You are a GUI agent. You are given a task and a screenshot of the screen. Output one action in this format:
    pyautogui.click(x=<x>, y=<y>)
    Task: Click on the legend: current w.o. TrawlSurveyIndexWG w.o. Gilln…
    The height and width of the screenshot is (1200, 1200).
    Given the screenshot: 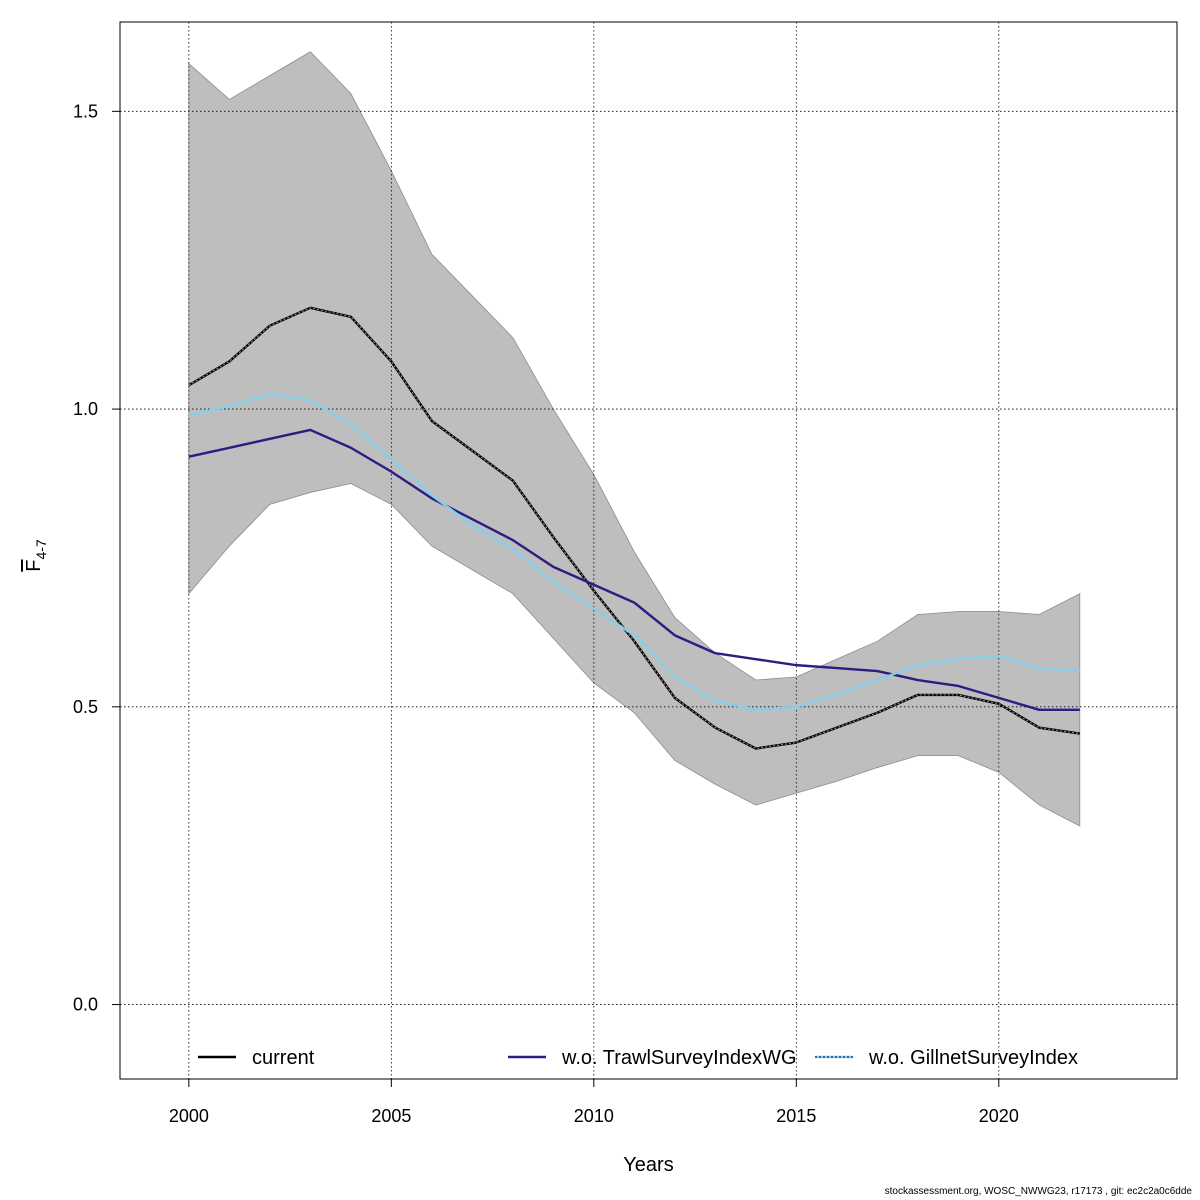 What is the action you would take?
    pyautogui.click(x=638, y=1058)
    